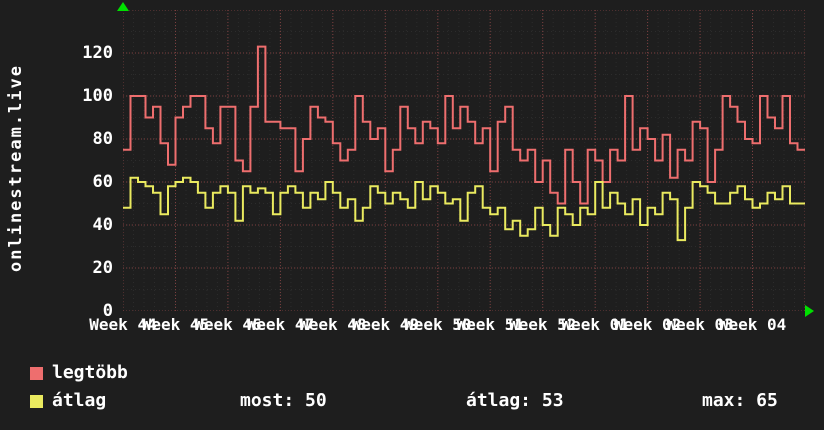 Image resolution: width=824 pixels, height=430 pixels. I want to click on x-tick-label: Week 44, so click(123, 324).